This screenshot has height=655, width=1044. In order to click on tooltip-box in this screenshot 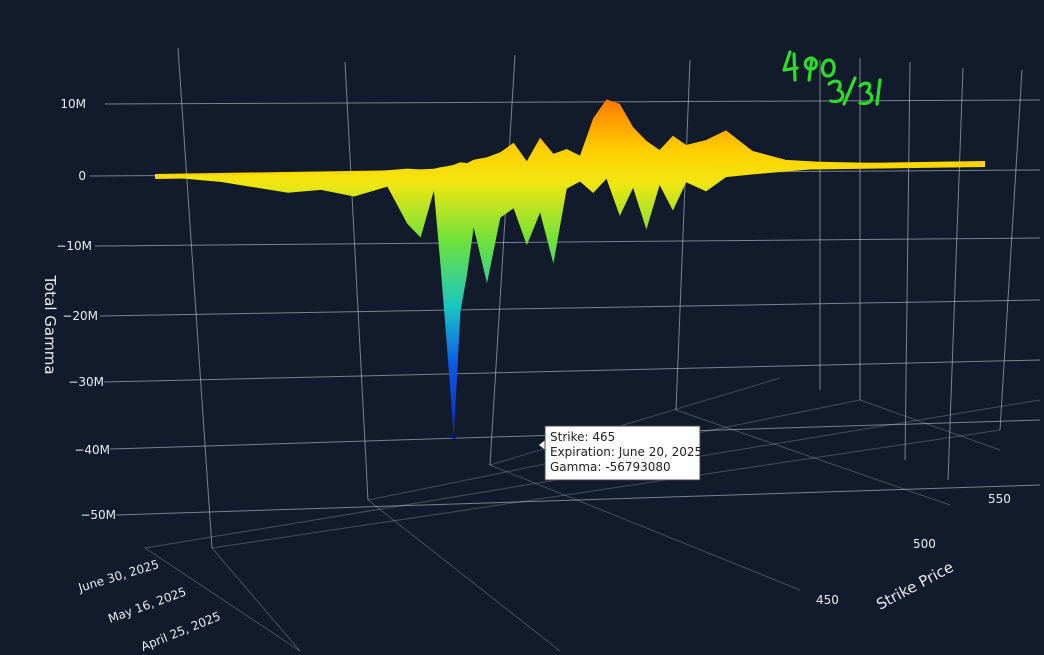, I will do `click(622, 453)`.